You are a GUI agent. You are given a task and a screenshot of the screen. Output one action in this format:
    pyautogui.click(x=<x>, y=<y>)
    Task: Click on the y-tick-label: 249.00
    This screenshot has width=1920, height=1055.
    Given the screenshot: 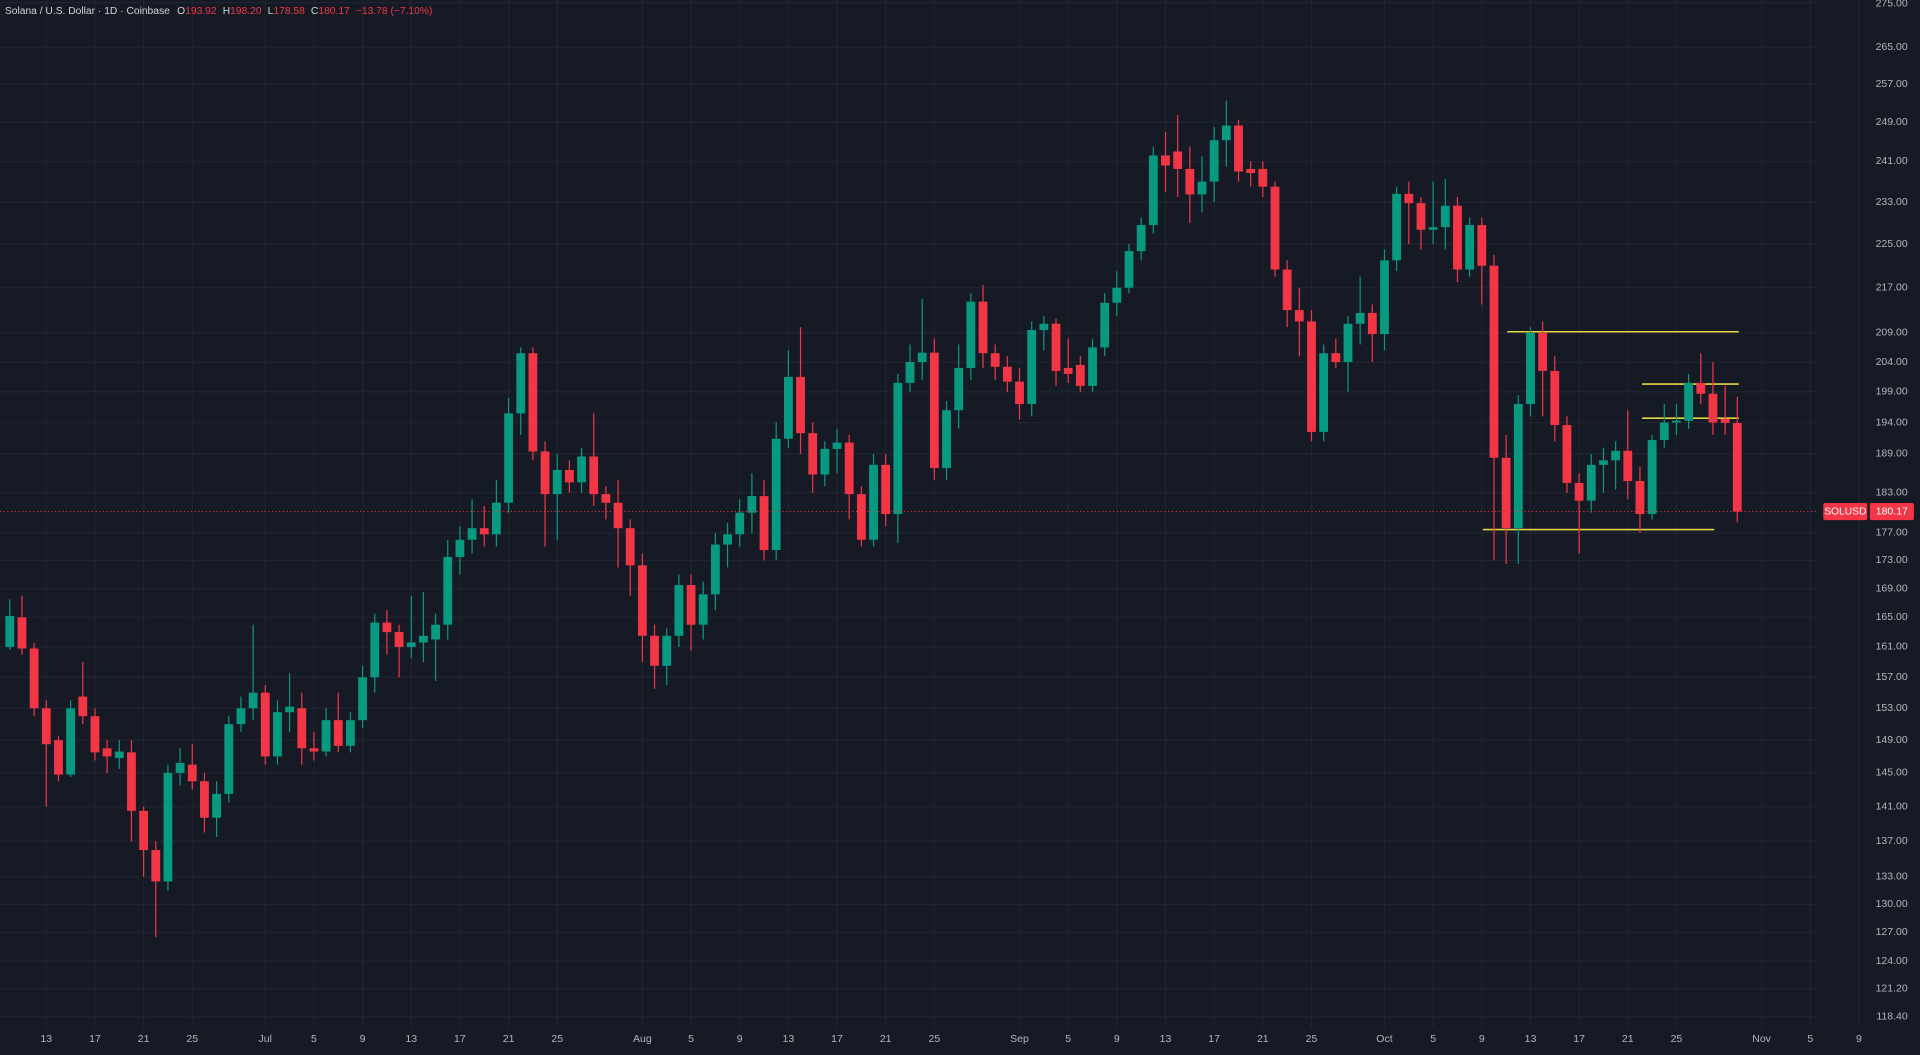 What is the action you would take?
    pyautogui.click(x=1892, y=122)
    